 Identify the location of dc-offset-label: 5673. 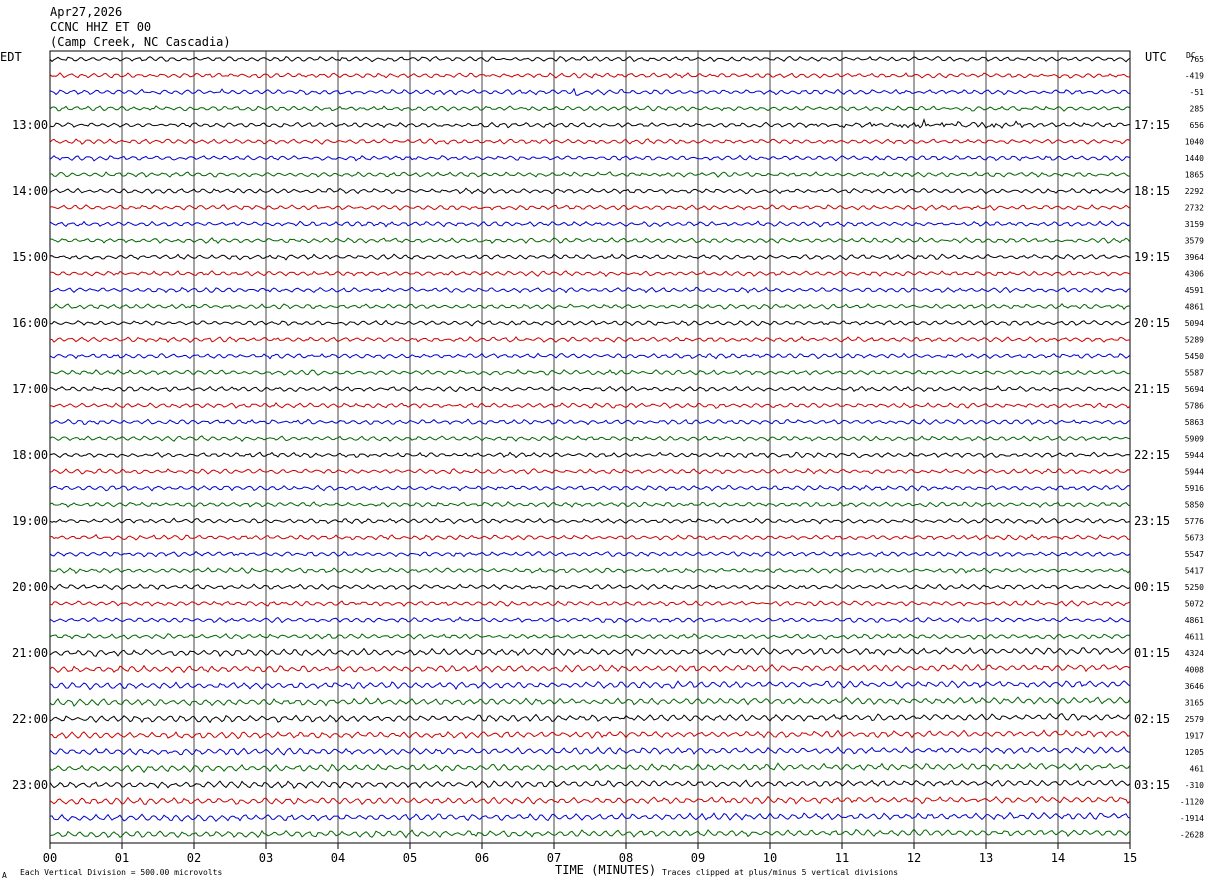
(1194, 538).